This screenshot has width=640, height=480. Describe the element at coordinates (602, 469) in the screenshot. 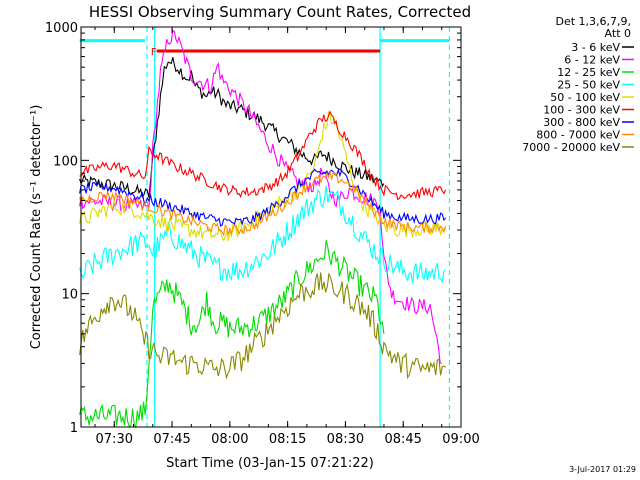

I see `timestamp: 3-Jul-2017 01:29` at that location.